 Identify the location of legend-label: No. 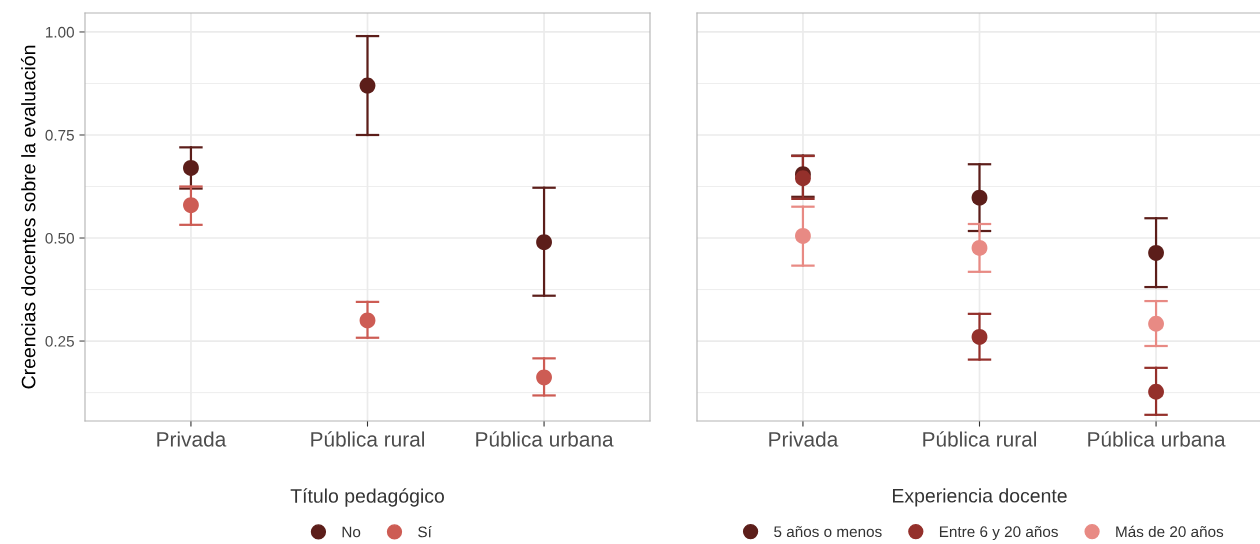
(351, 532).